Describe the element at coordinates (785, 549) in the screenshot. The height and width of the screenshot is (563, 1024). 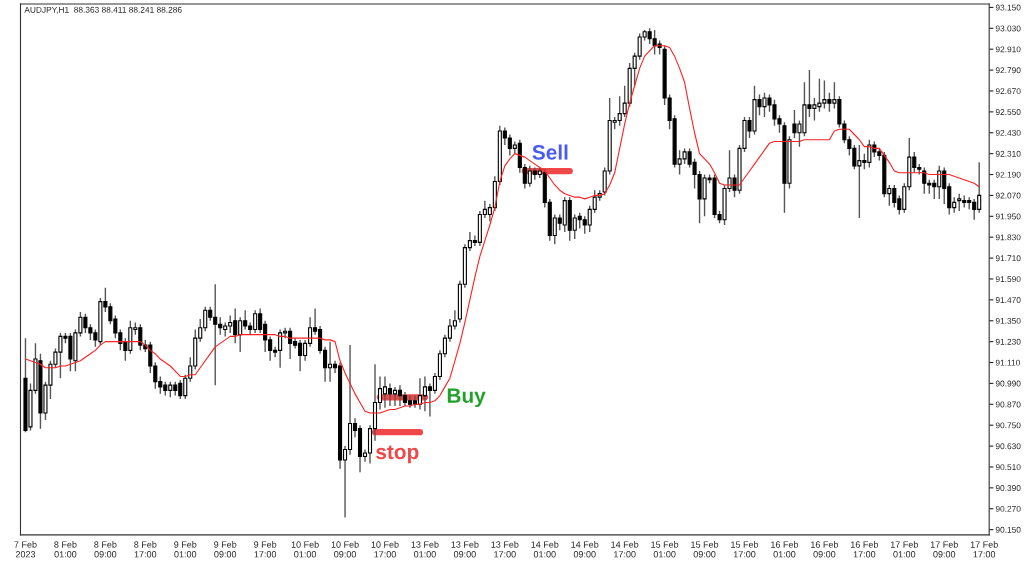
I see `x-tick-label: 16 Feb 01:00` at that location.